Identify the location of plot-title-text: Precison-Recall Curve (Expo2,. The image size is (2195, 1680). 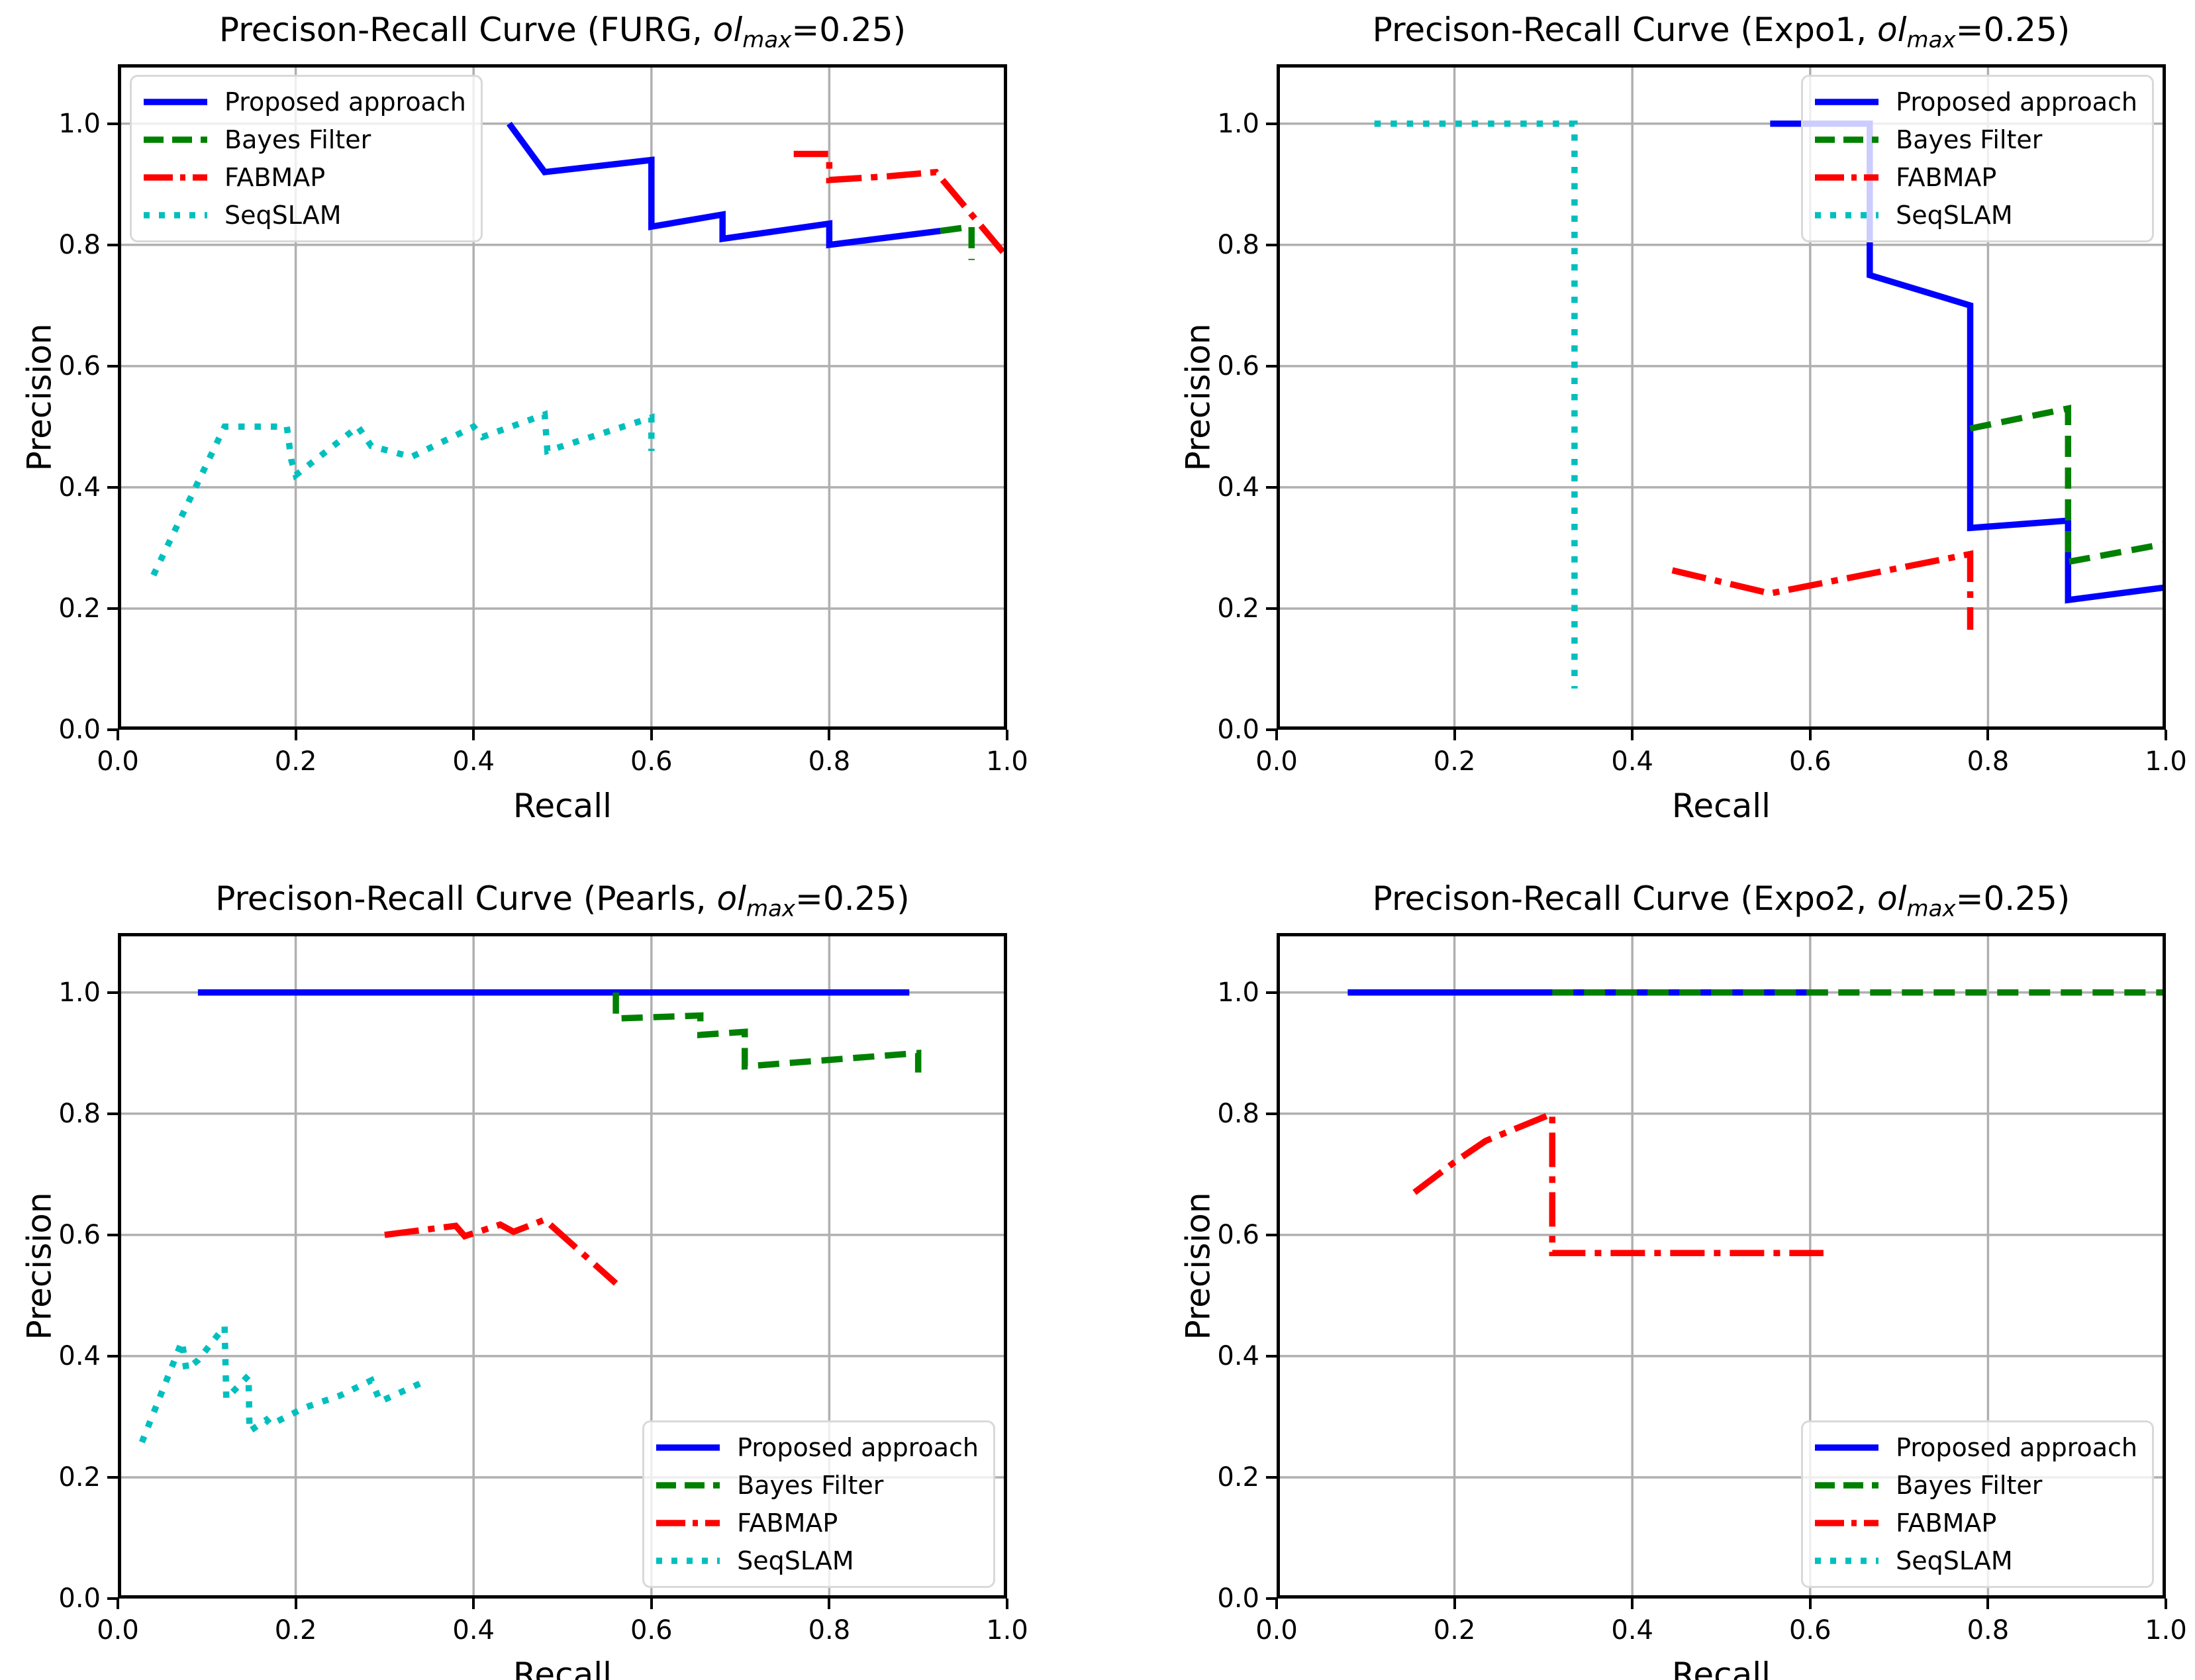
(1625, 898).